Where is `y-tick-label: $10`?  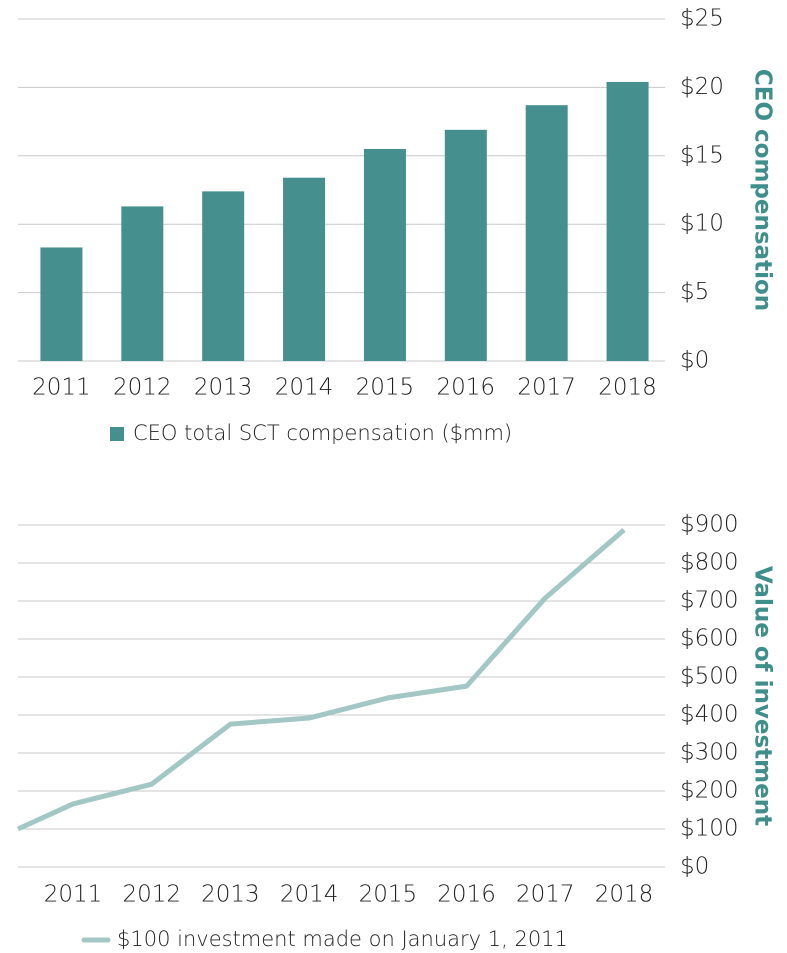
y-tick-label: $10 is located at coordinates (702, 224).